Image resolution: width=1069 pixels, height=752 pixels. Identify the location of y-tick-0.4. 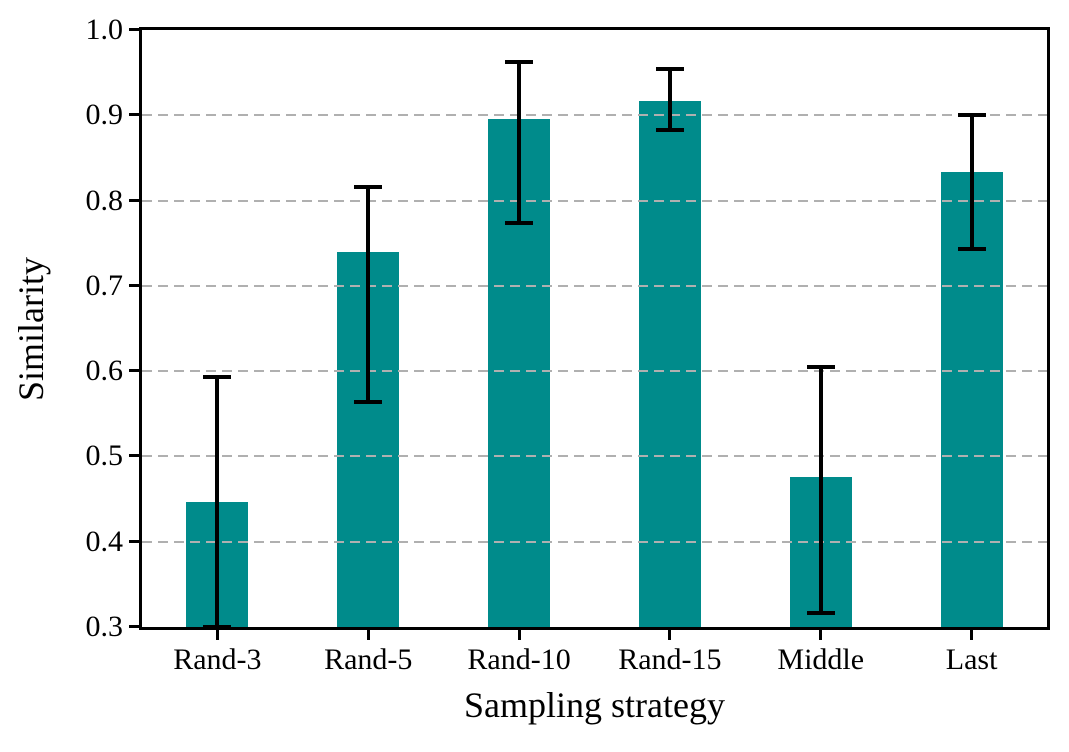
(134, 541).